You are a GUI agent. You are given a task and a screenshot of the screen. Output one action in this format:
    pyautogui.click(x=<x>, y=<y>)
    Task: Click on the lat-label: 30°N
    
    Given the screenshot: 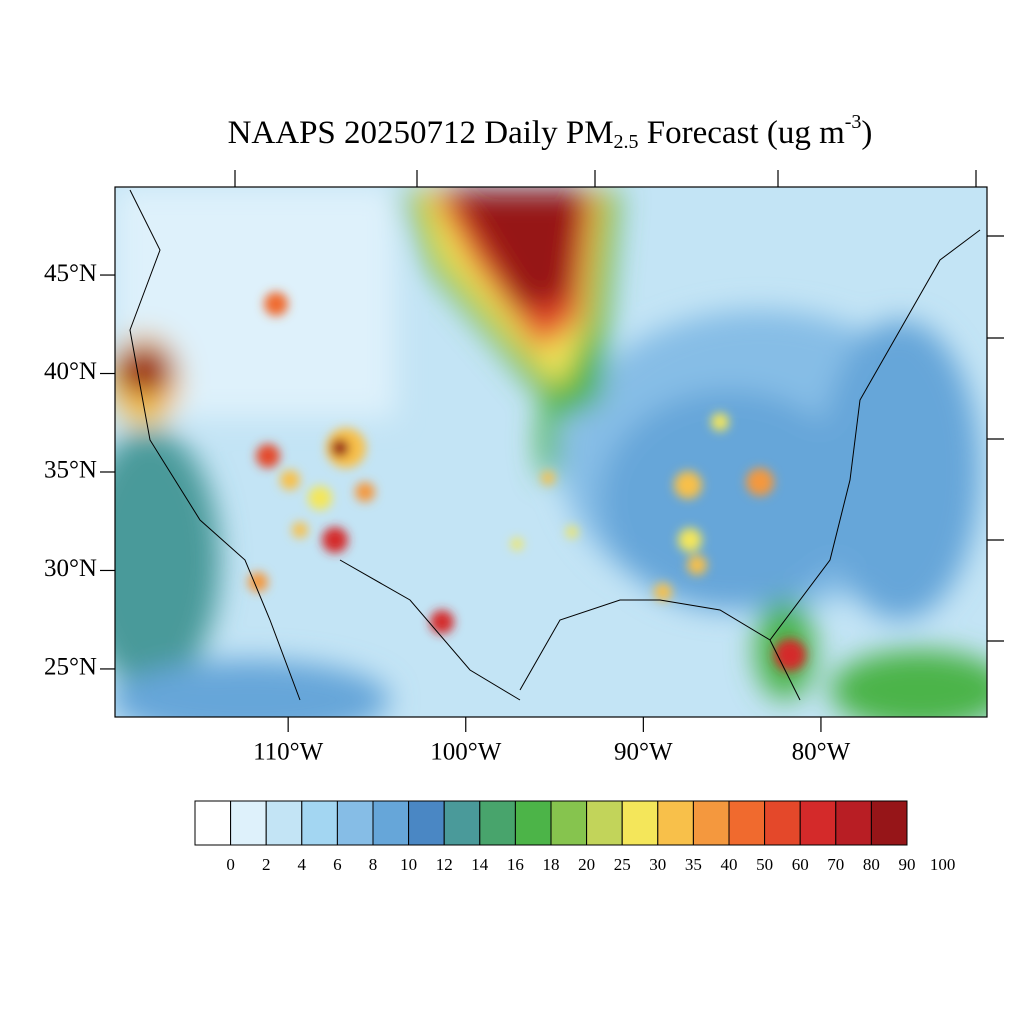 What is the action you would take?
    pyautogui.click(x=70, y=568)
    